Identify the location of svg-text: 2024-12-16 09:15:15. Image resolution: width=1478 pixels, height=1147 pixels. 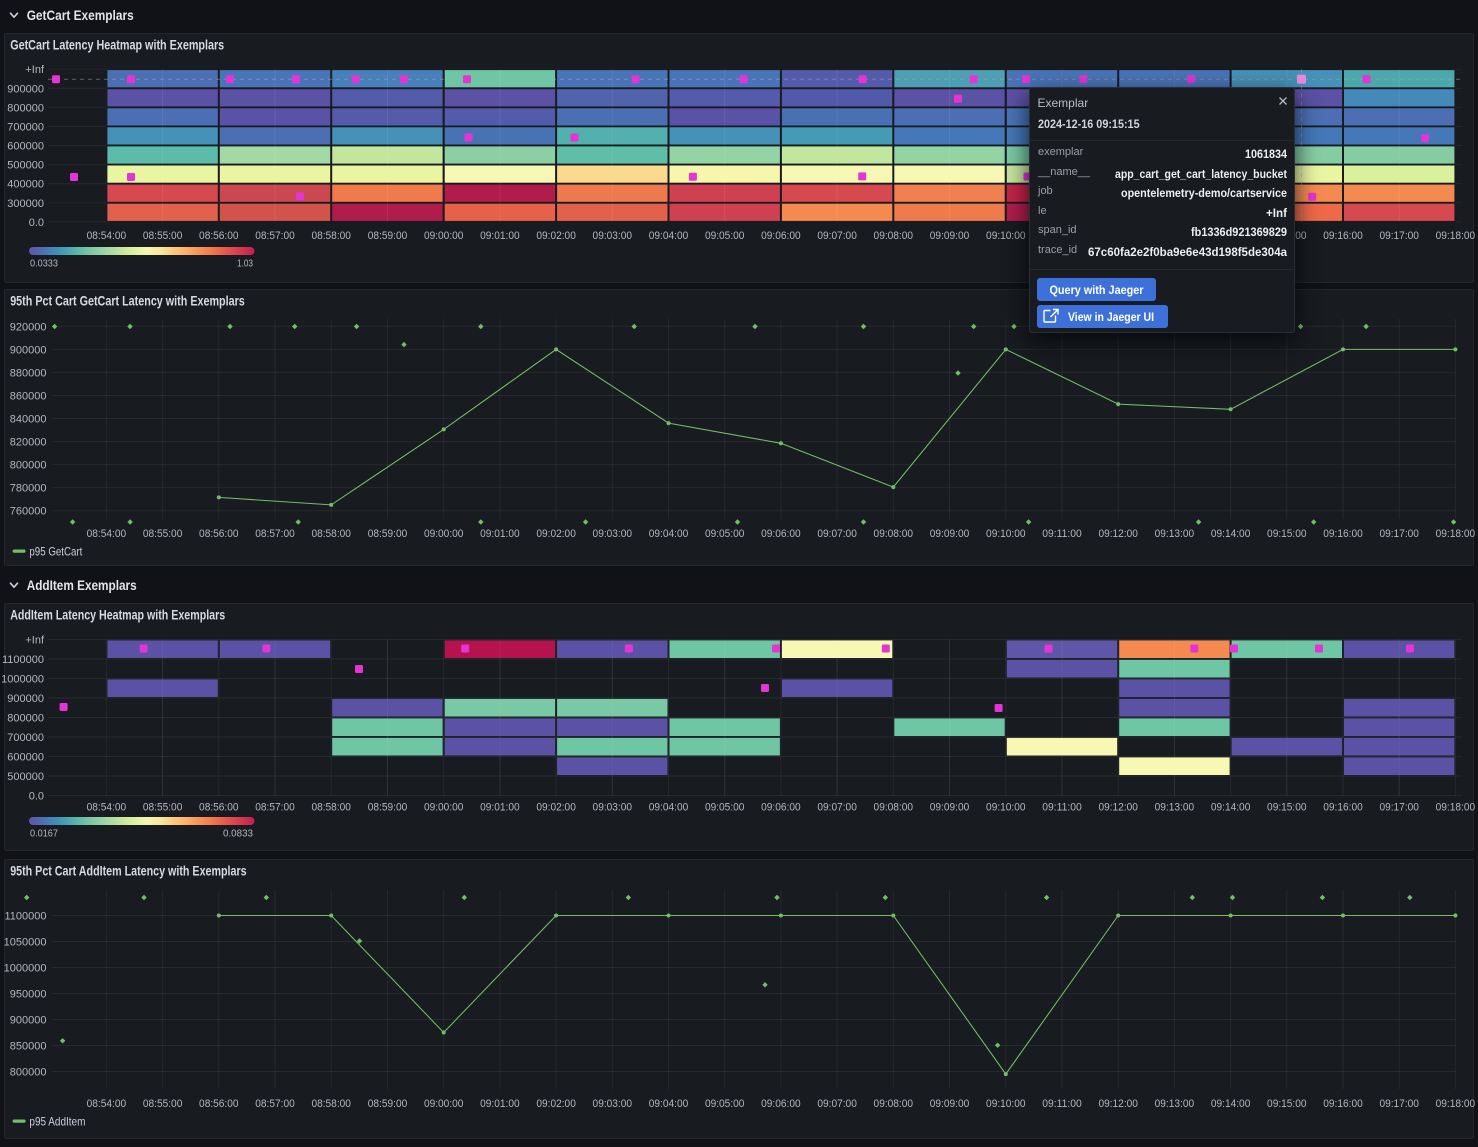
(1089, 124).